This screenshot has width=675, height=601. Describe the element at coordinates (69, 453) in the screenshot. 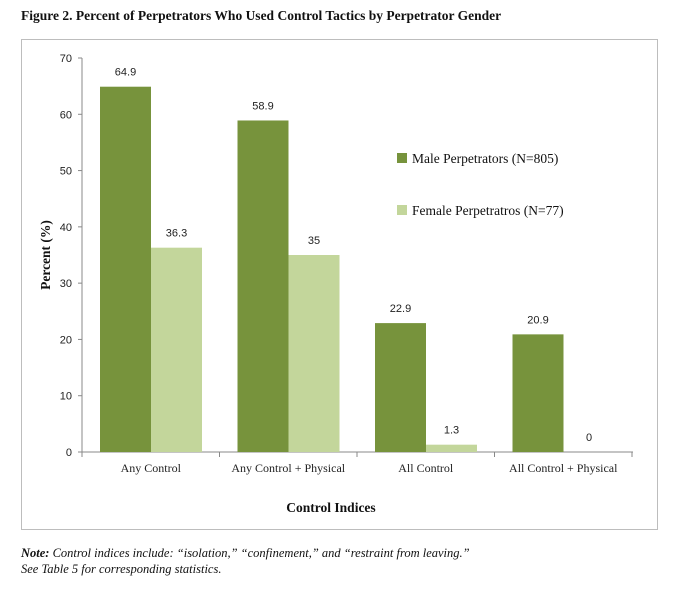

I see `y-tick-label: 0` at that location.